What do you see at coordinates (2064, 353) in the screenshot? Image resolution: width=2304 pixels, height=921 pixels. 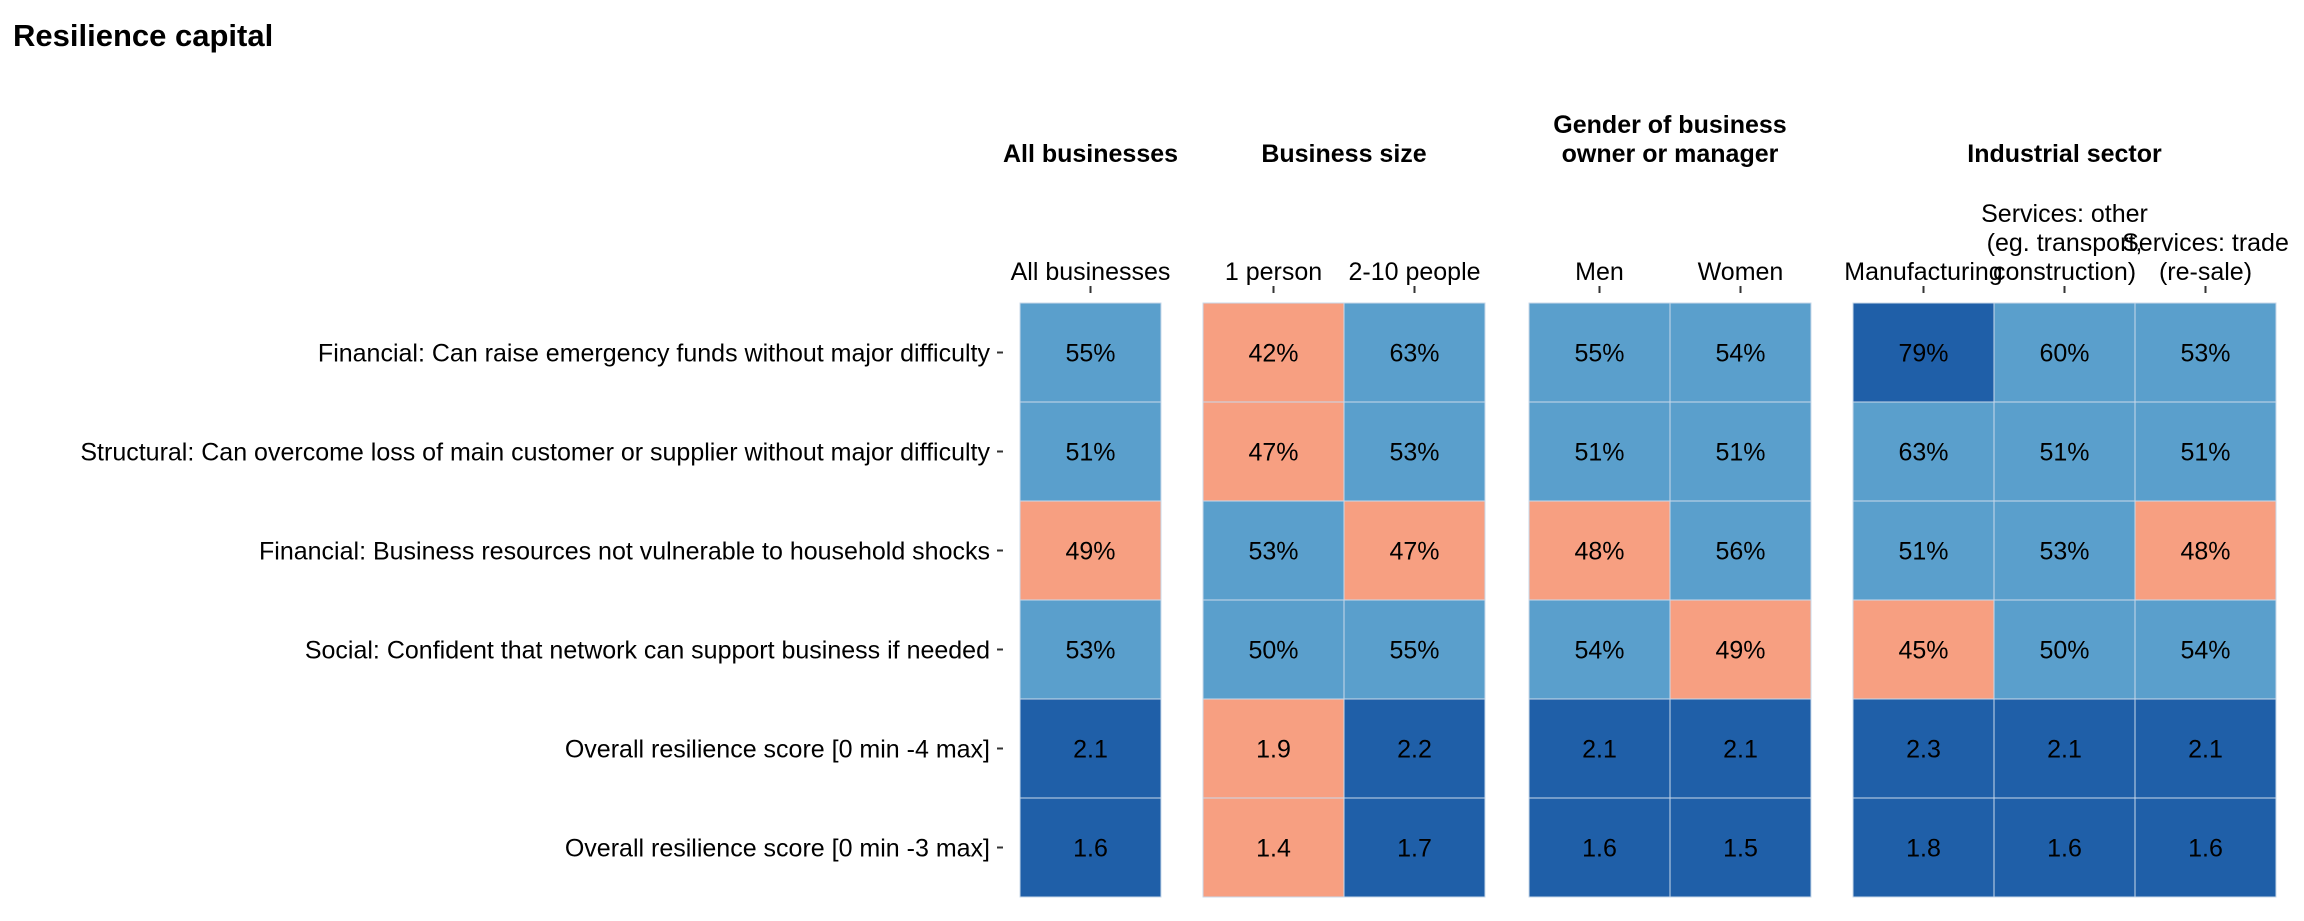 I see `cell-value: 60%` at bounding box center [2064, 353].